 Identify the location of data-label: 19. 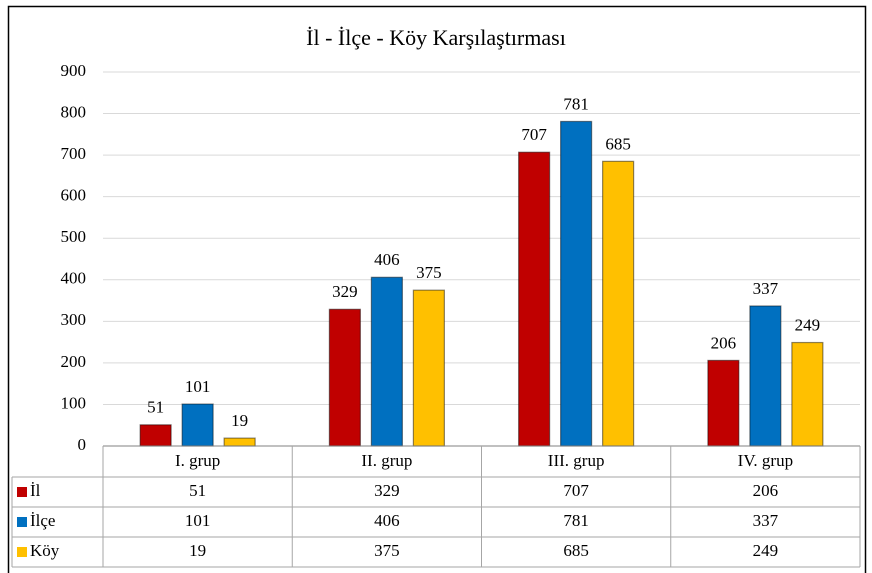
(239, 420).